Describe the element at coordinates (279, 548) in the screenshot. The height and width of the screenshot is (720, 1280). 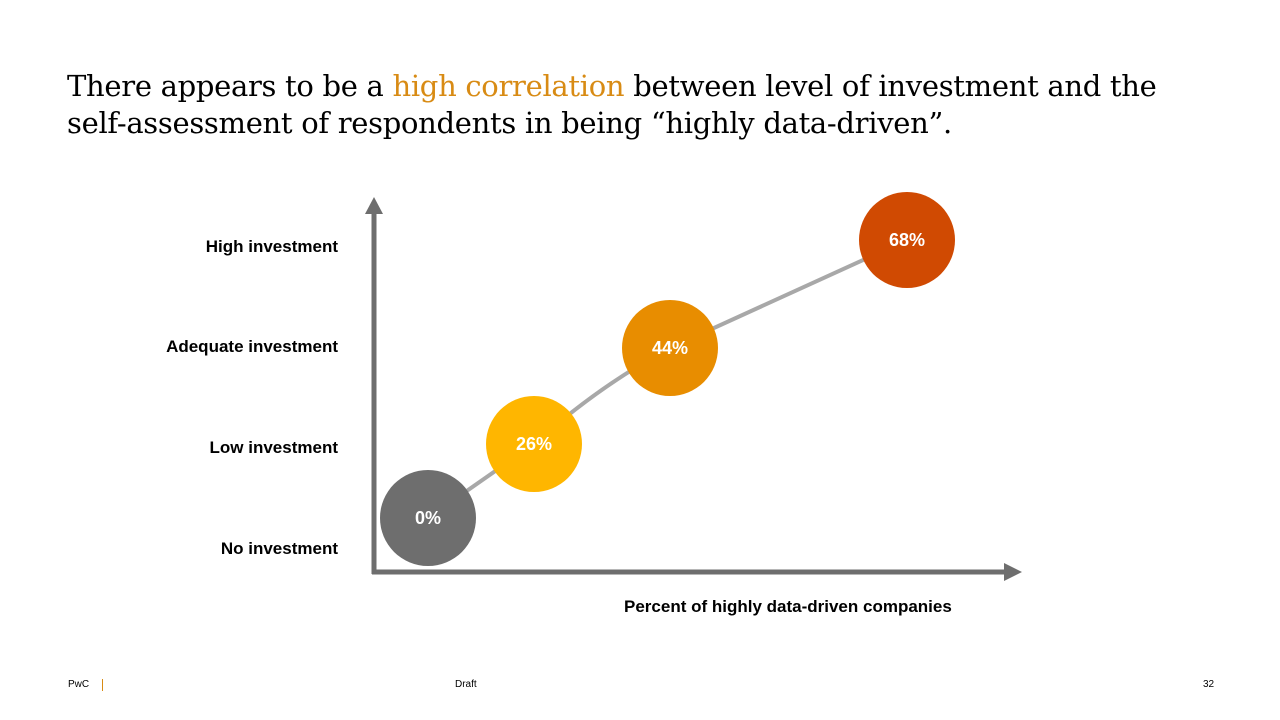
I see `y-tick-label: No investment` at that location.